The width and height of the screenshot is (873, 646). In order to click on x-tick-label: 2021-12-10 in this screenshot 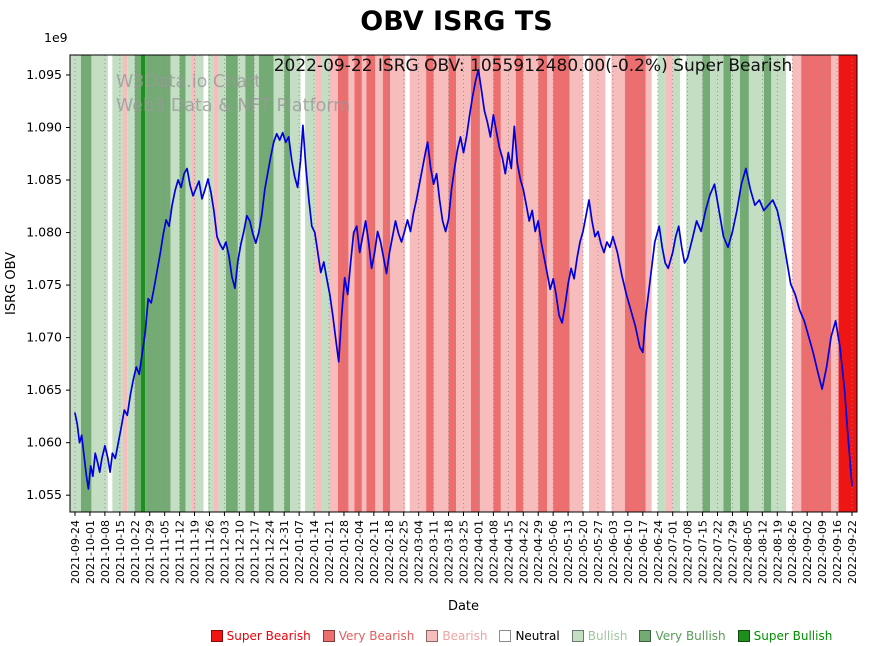, I will do `click(239, 552)`.